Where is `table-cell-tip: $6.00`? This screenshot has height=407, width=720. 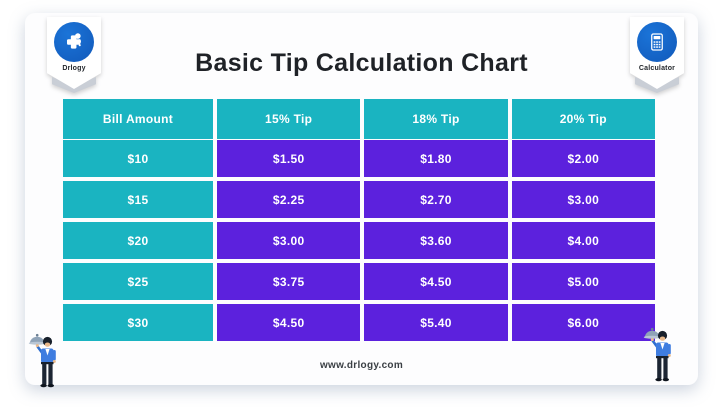 table-cell-tip: $6.00 is located at coordinates (583, 322).